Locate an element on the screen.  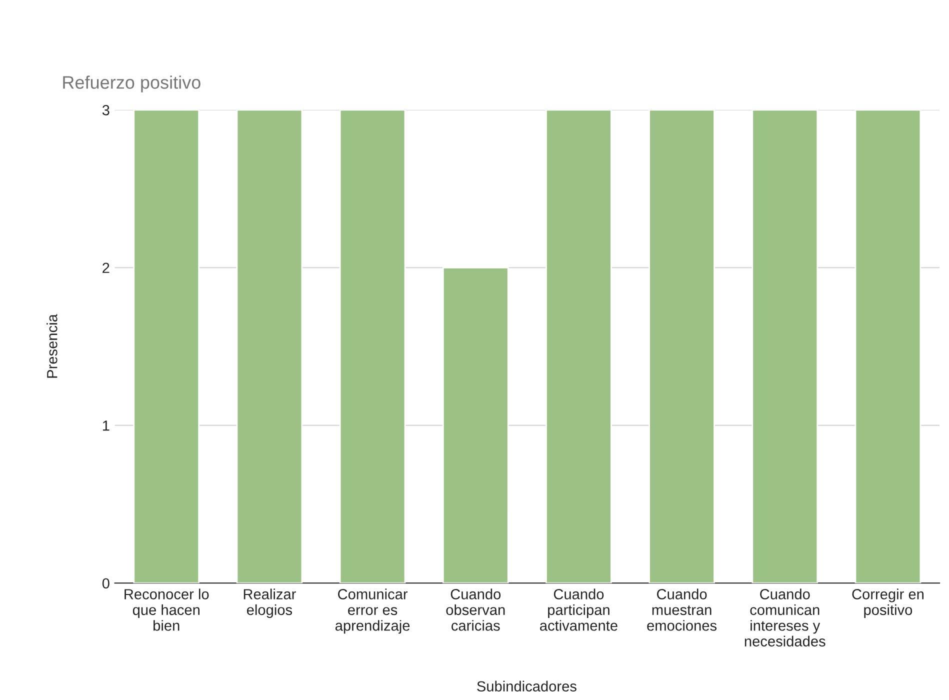
x-tick-label: Comunicar error es aprendizaje is located at coordinates (372, 611).